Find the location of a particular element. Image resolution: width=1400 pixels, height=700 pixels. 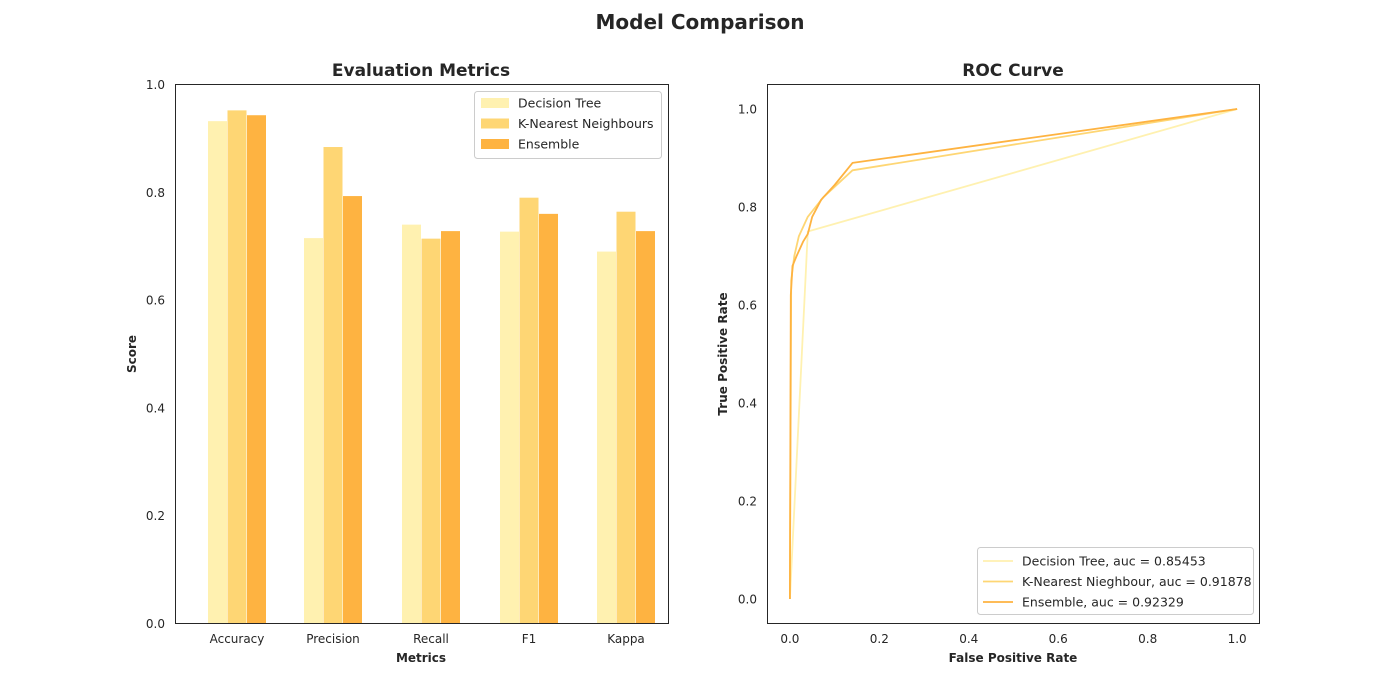

roc-y-tick-label: 0.6 is located at coordinates (747, 306).